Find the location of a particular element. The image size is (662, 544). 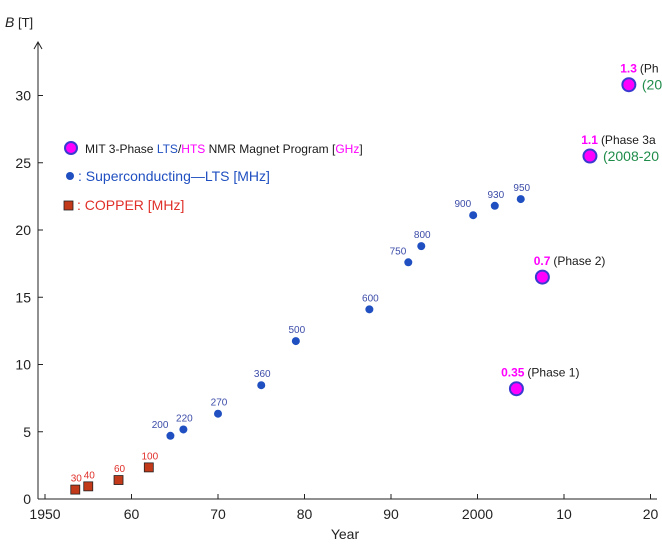

lts-point-label: 800 is located at coordinates (422, 235).